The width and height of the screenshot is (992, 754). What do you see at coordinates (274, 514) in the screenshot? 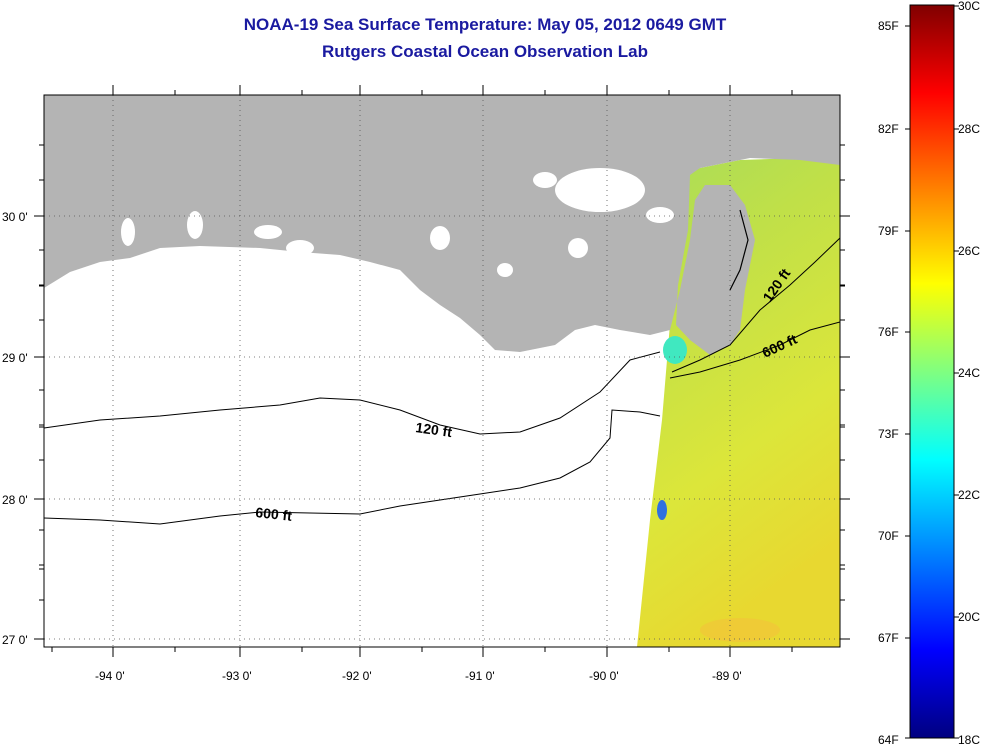
I see `contour-label-600ft: 600 ft` at bounding box center [274, 514].